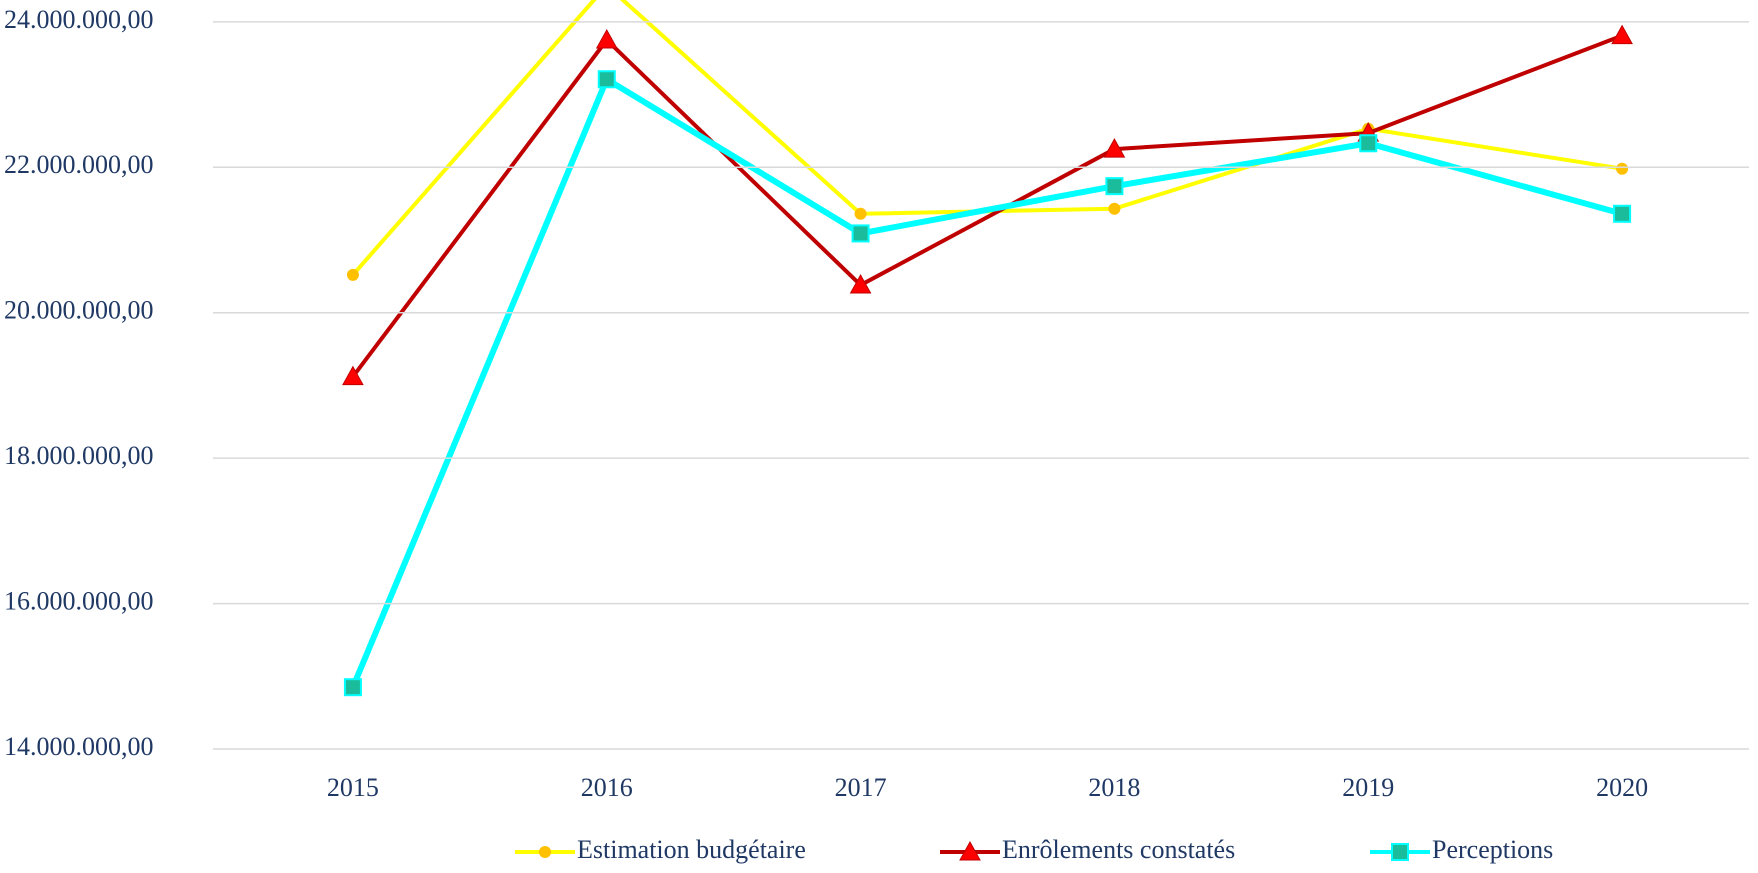 The width and height of the screenshot is (1758, 873). What do you see at coordinates (353, 787) in the screenshot?
I see `x-tick-label: 2015` at bounding box center [353, 787].